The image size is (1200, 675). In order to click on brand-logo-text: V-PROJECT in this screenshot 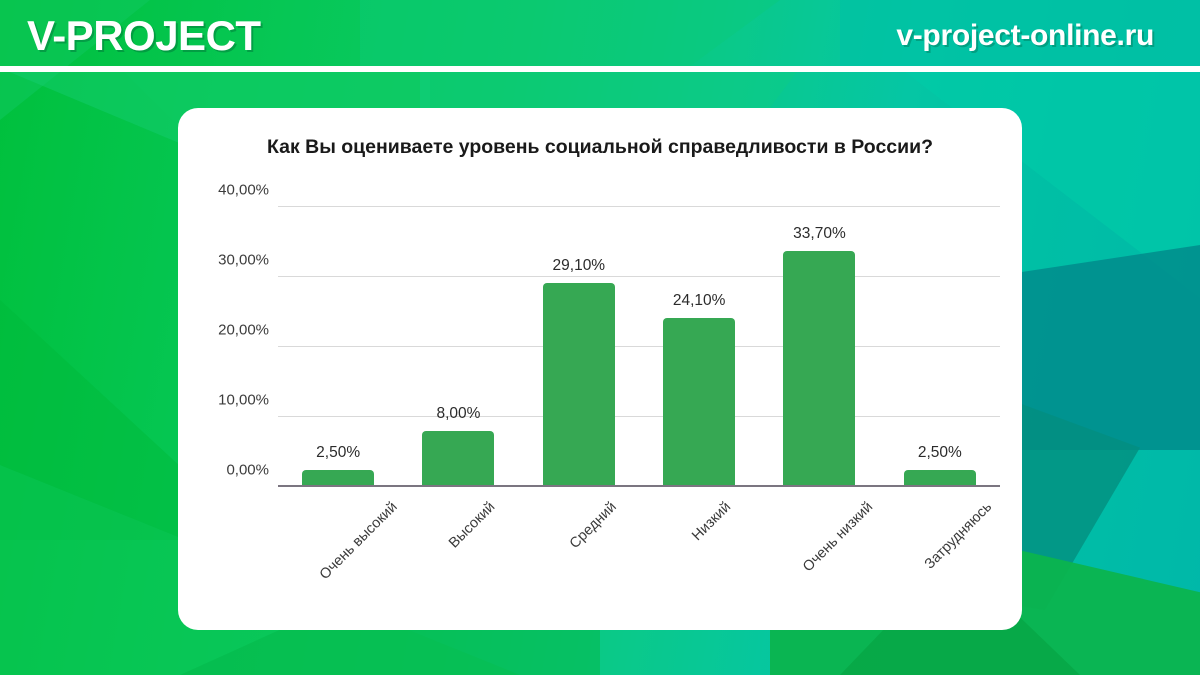, I will do `click(144, 35)`.